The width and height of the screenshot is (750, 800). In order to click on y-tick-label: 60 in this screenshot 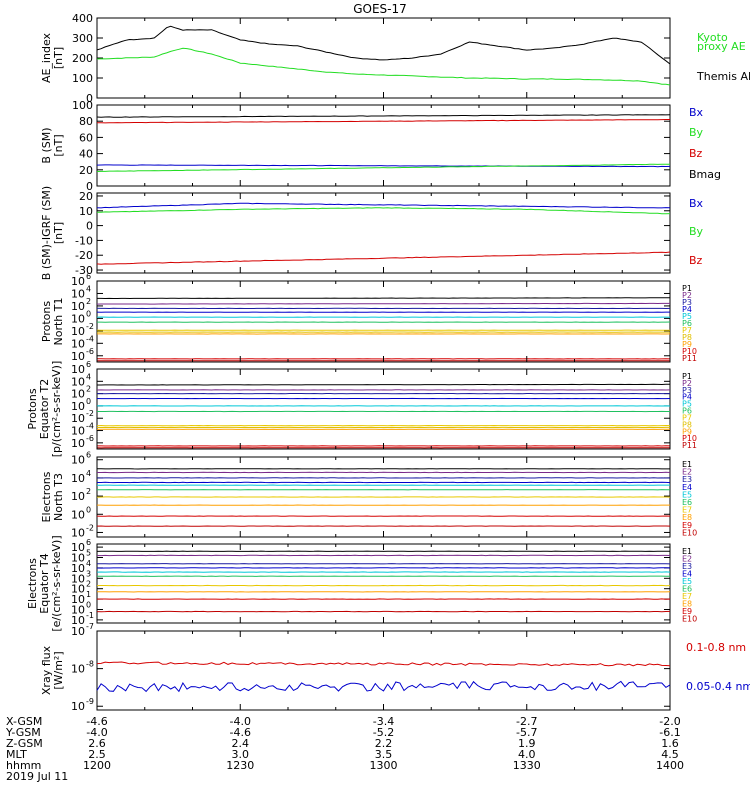, I will do `click(86, 137)`.